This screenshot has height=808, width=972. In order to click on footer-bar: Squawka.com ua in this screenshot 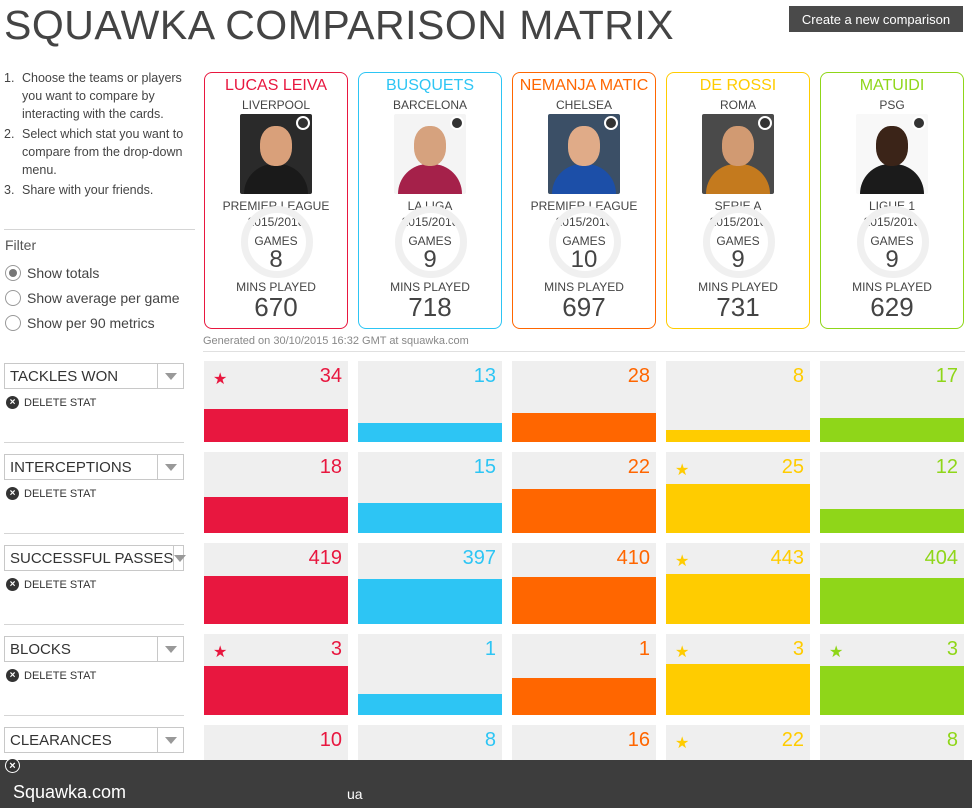, I will do `click(486, 784)`.